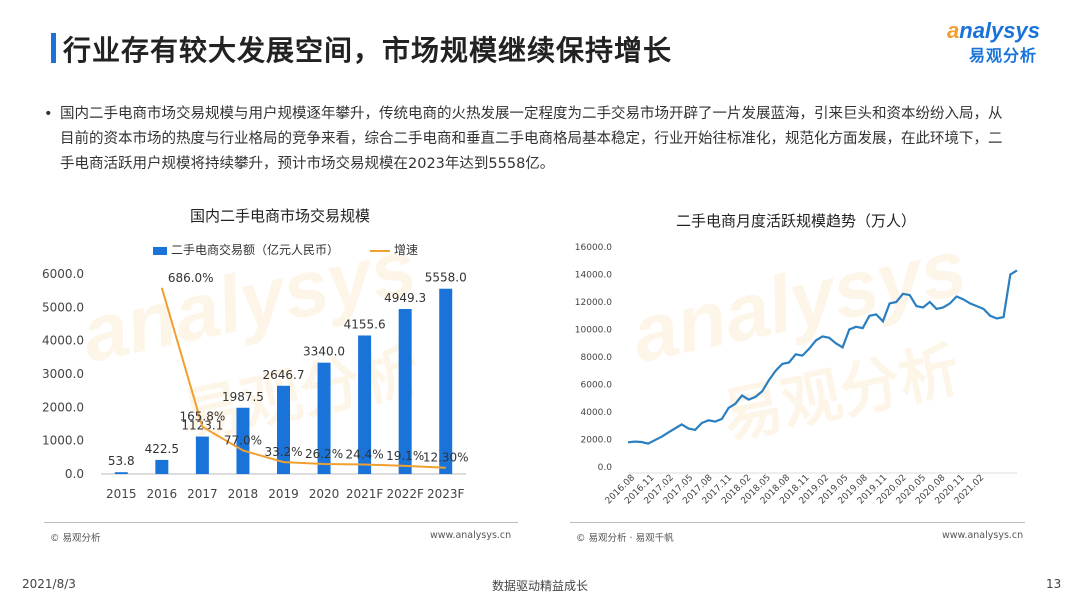 Image resolution: width=1080 pixels, height=608 pixels. Describe the element at coordinates (203, 417) in the screenshot. I see `growth-rate-label: 165.8%` at that location.